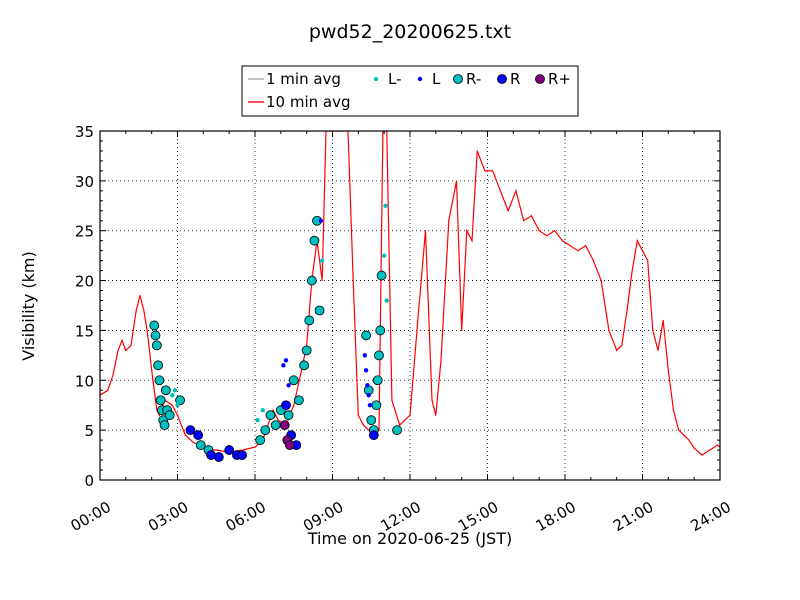  Describe the element at coordinates (91, 516) in the screenshot. I see `x-tick-label: 00:00` at that location.